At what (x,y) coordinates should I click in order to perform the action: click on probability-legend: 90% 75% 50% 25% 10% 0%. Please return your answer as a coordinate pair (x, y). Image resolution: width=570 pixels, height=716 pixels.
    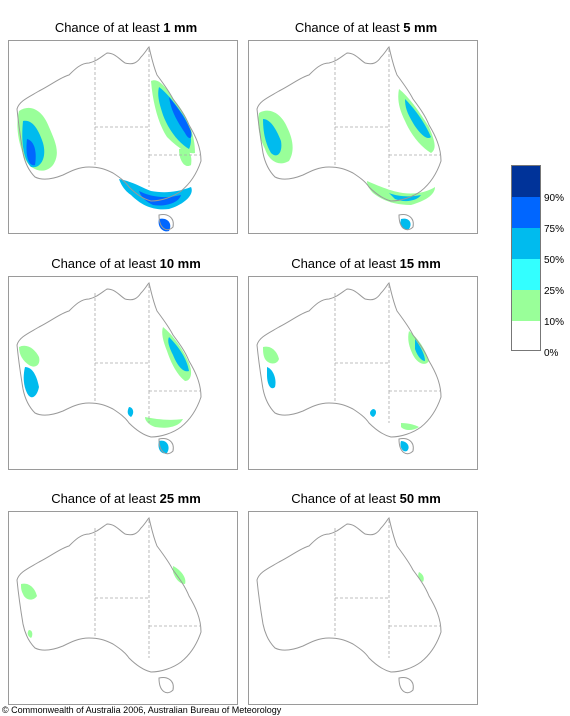
    Looking at the image, I should click on (540, 262).